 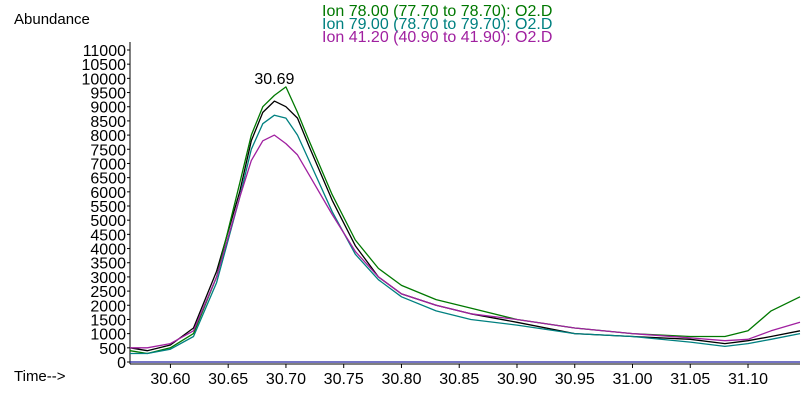 I want to click on y-tick-label: 4500, so click(x=108, y=235).